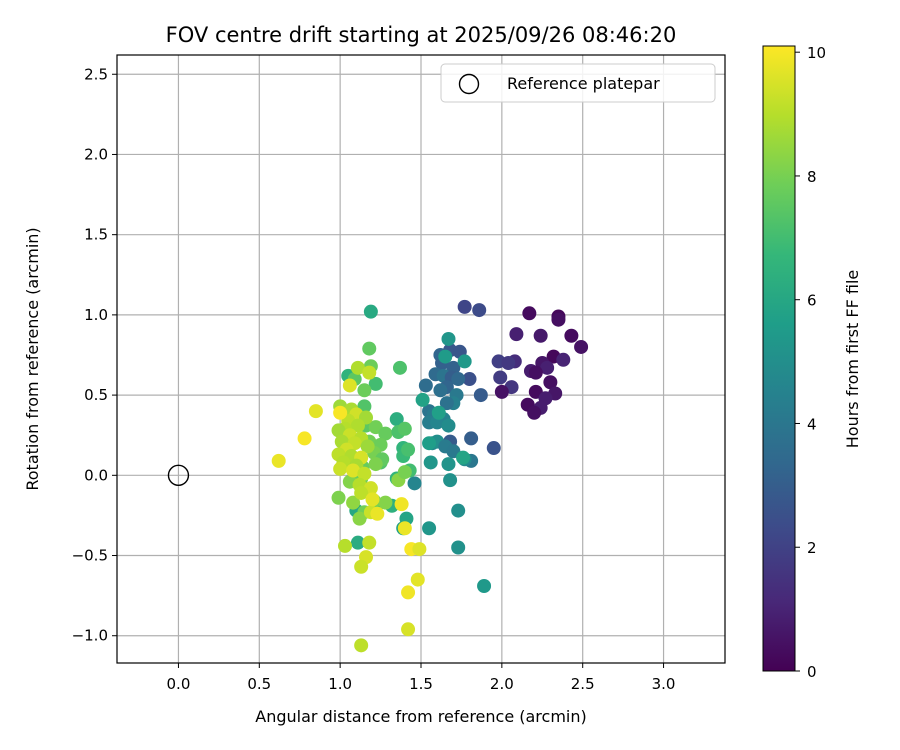 This screenshot has width=900, height=750. What do you see at coordinates (816, 53) in the screenshot?
I see `colorbar-tick-label: 10` at bounding box center [816, 53].